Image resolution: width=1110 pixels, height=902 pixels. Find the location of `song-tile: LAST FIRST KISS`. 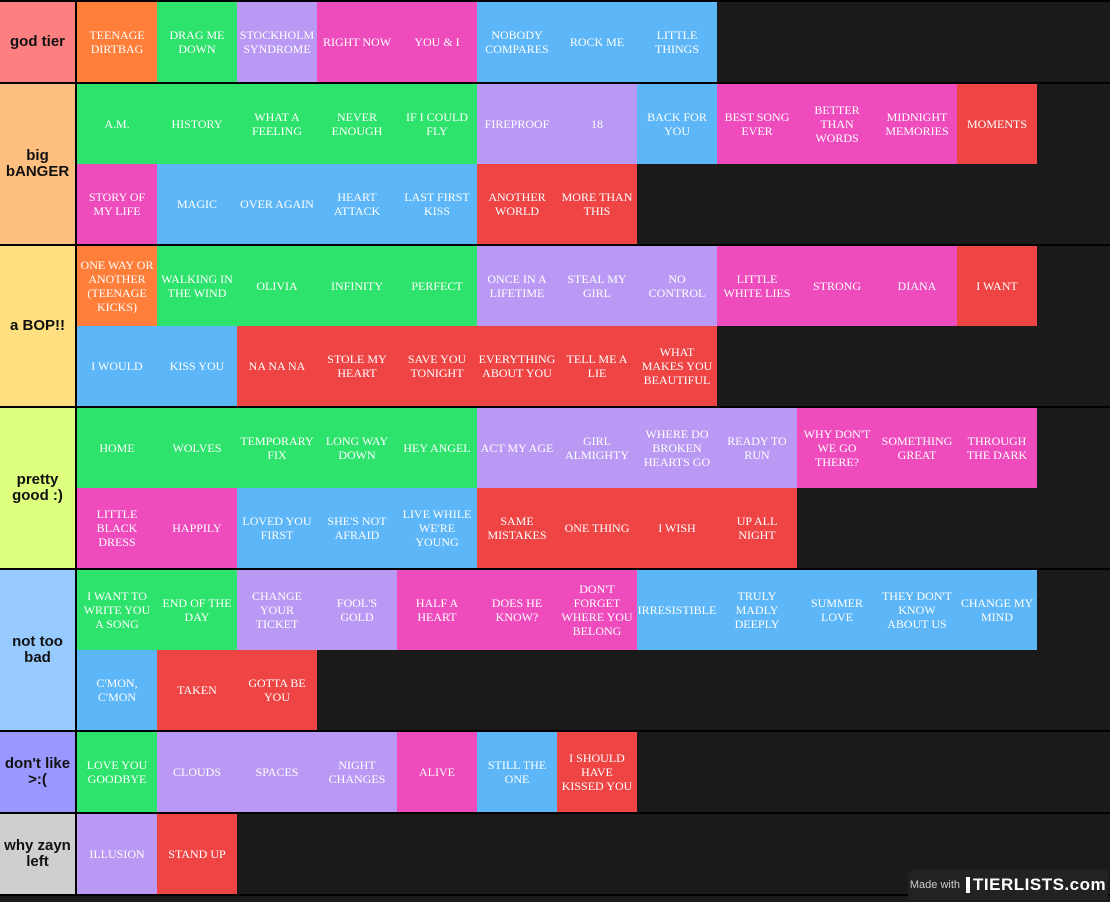

song-tile: LAST FIRST KISS is located at coordinates (437, 204).